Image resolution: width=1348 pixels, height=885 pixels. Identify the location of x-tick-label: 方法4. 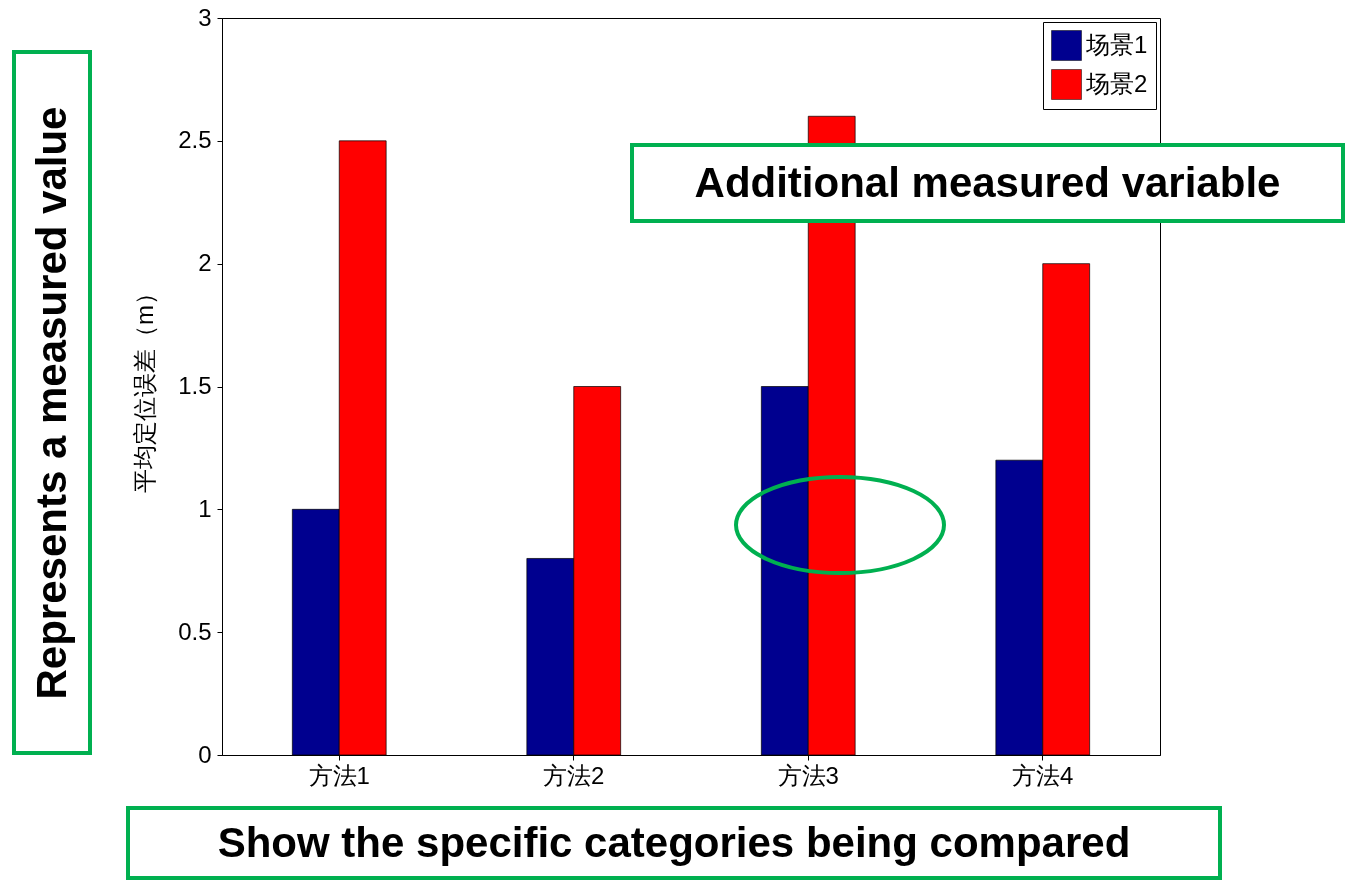
(1043, 775).